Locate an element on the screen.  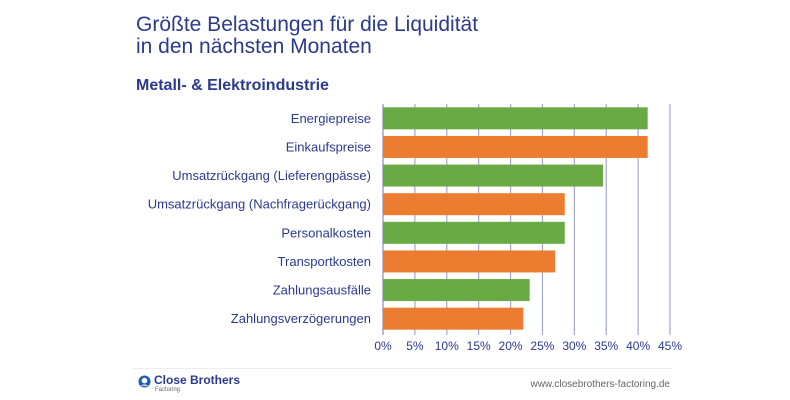
bar-umsatzrückgang-lieferengpässe is located at coordinates (493, 175).